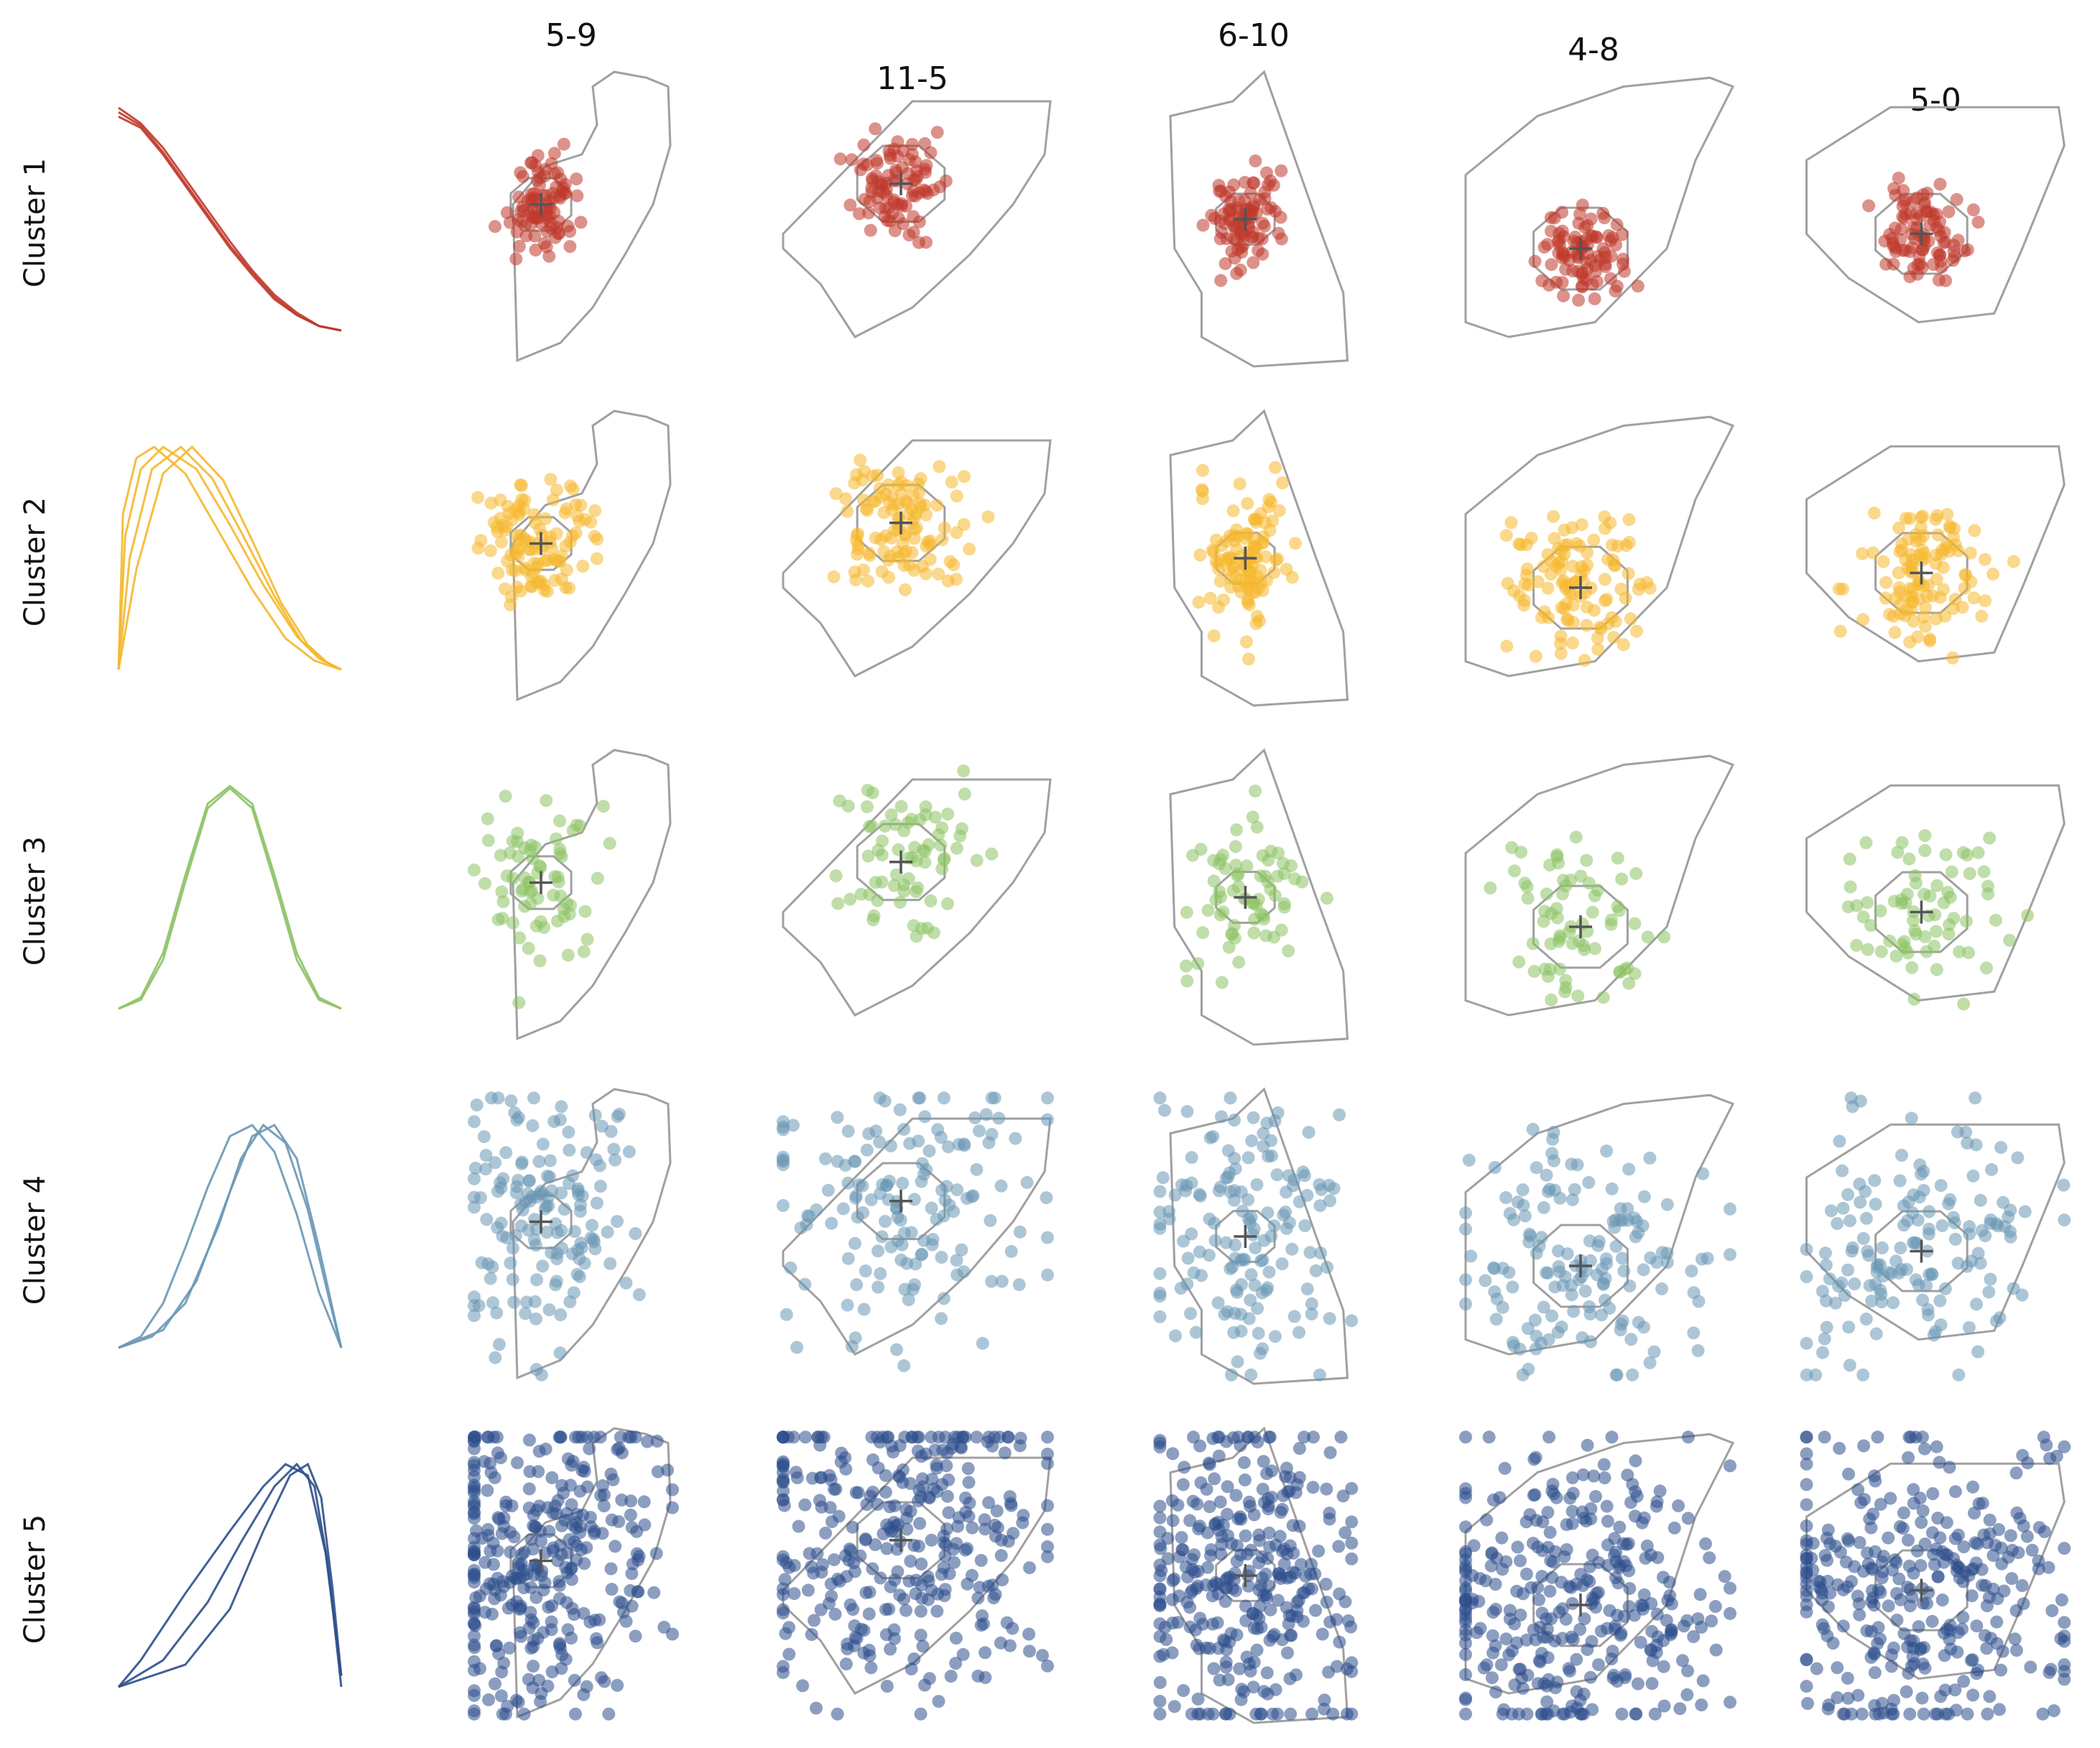  I want to click on nucleus-outline, so click(1922, 234).